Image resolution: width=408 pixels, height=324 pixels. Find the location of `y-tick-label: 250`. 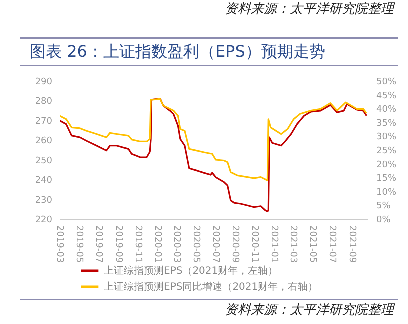

y-tick-label: 250 is located at coordinates (44, 161).